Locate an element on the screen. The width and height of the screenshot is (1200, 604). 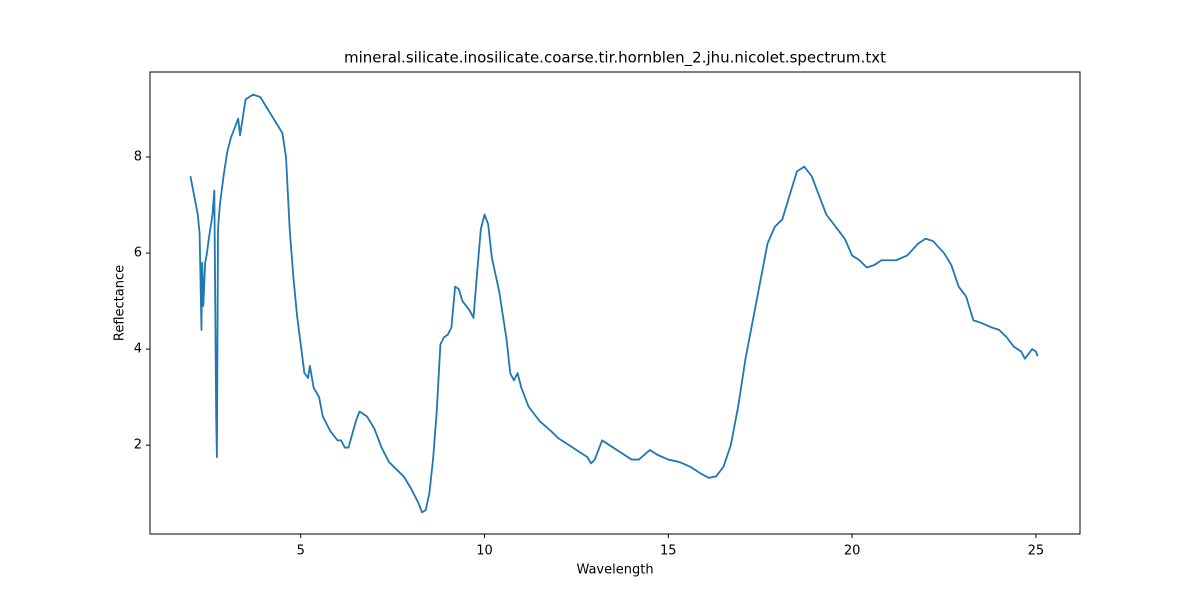
x-tick-label: 15 is located at coordinates (668, 551).